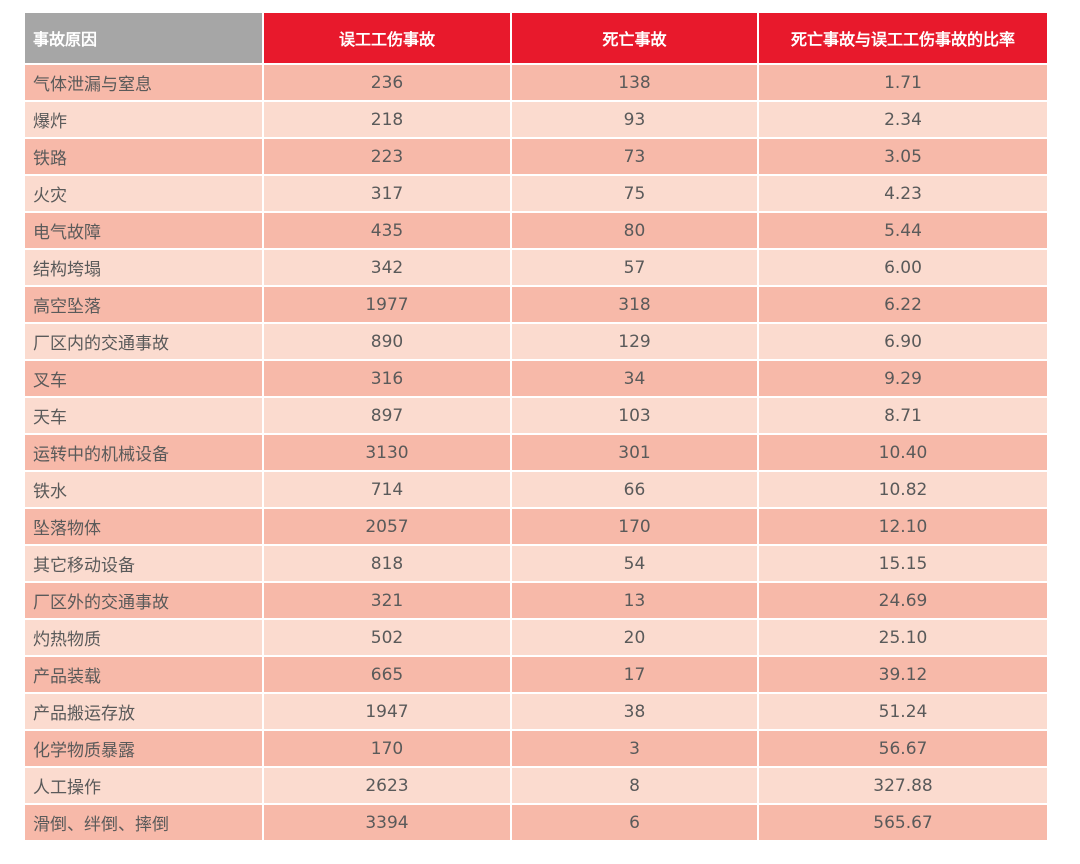 Image resolution: width=1080 pixels, height=864 pixels. Describe the element at coordinates (634, 341) in the screenshot. I see `value-cell: 129` at that location.